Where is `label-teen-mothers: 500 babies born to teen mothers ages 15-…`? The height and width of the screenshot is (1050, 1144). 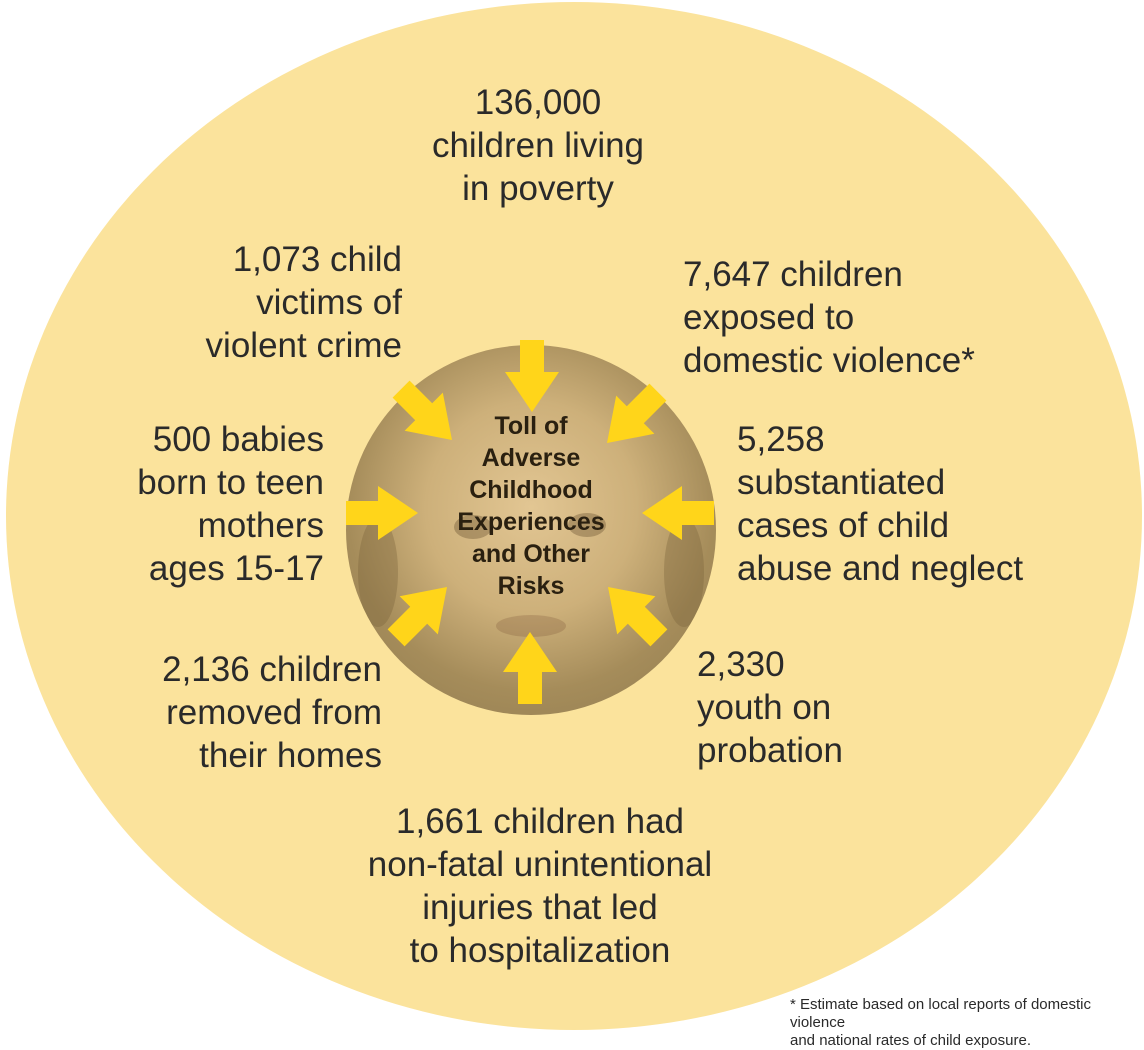
label-teen-mothers: 500 babies born to teen mothers ages 15-… is located at coordinates (230, 504).